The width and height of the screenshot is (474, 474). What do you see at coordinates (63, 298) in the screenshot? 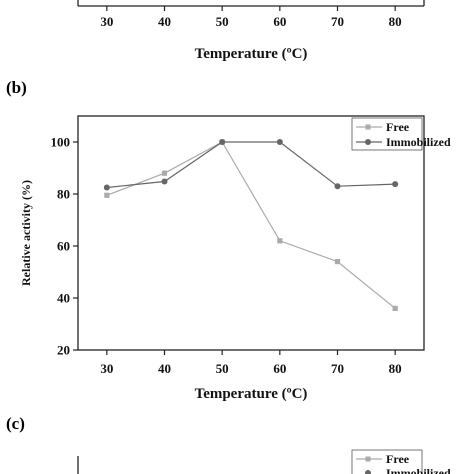
I see `chart-b-y-tick-label: 40` at bounding box center [63, 298].